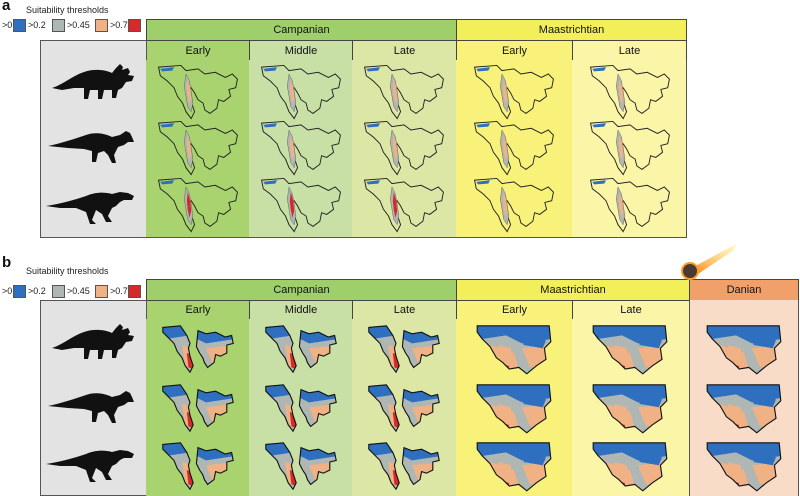 The height and width of the screenshot is (496, 800). What do you see at coordinates (404, 50) in the screenshot?
I see `substage-a-2: Late` at bounding box center [404, 50].